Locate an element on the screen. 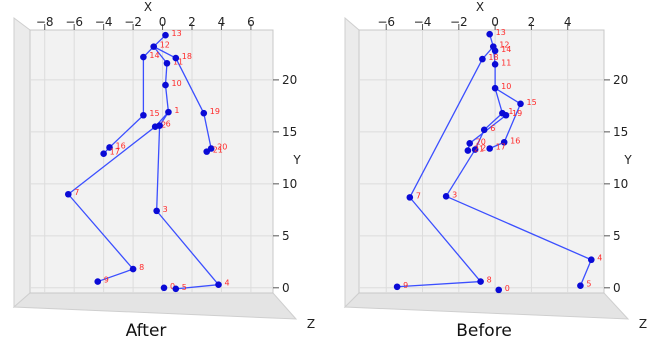 Image resolution: width=665 pixels, height=347 pixels. before-joint-label-19: 19 is located at coordinates (517, 113).